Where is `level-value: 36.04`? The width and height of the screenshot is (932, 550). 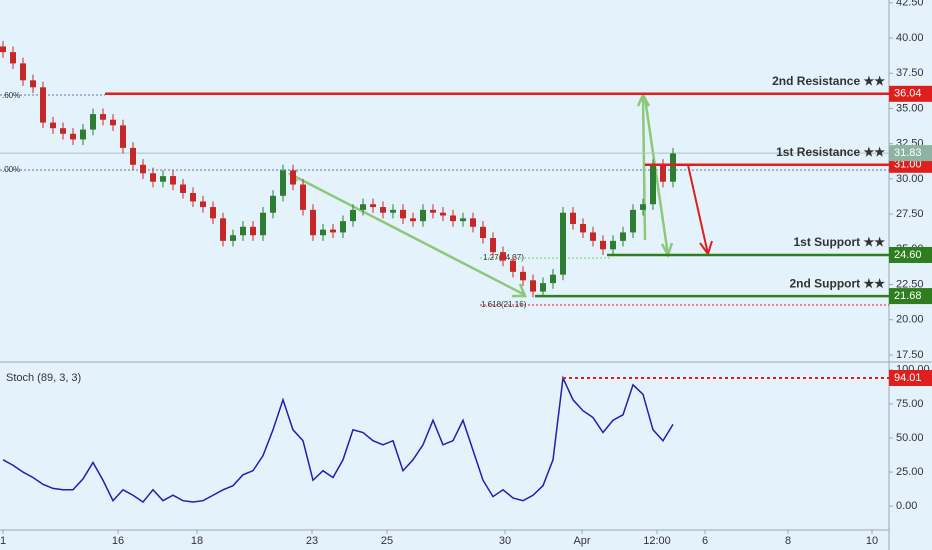 level-value: 36.04 is located at coordinates (908, 94).